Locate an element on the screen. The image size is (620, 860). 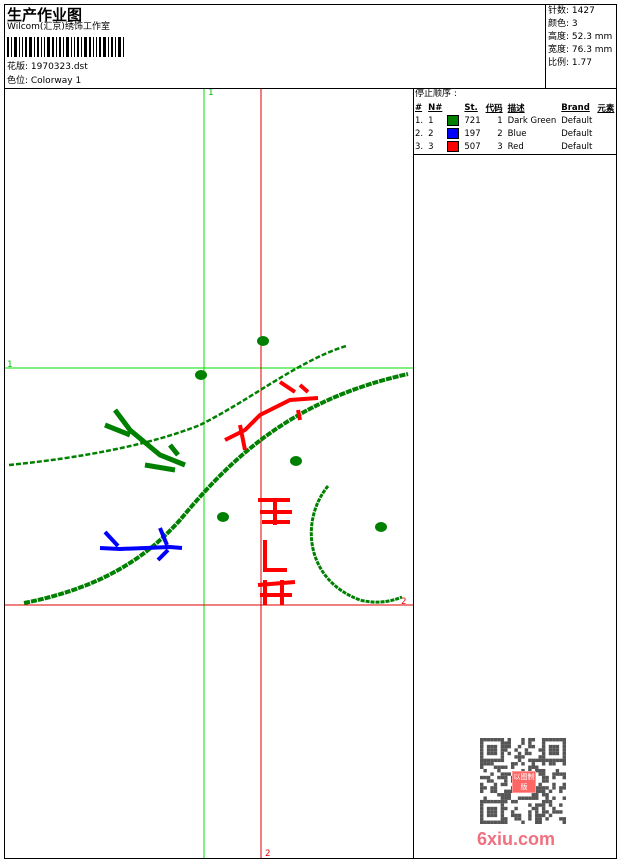
watermark-logo: 6xiu.com is located at coordinates (516, 839).